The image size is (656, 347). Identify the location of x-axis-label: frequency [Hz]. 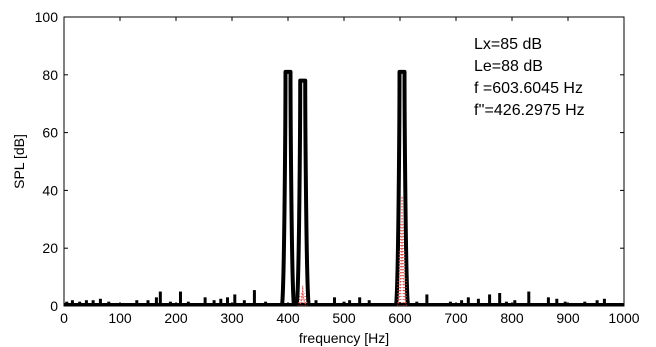
(344, 338).